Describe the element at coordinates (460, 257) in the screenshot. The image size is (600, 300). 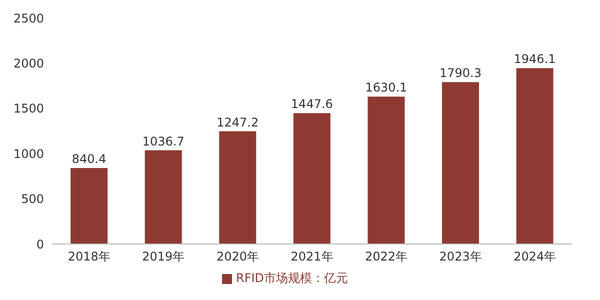
I see `x-tick-label: 2023年` at that location.